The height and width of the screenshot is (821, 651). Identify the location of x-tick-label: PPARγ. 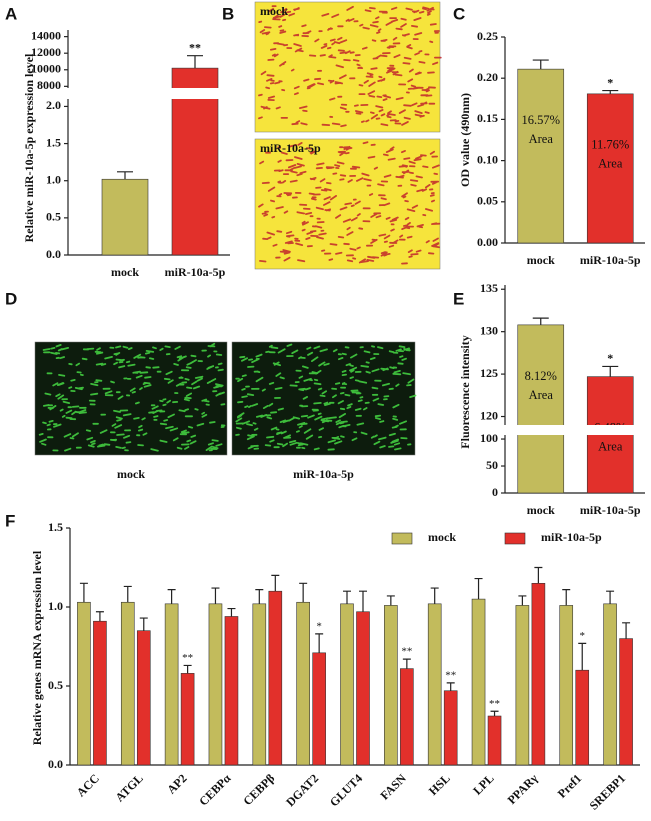
(523, 789).